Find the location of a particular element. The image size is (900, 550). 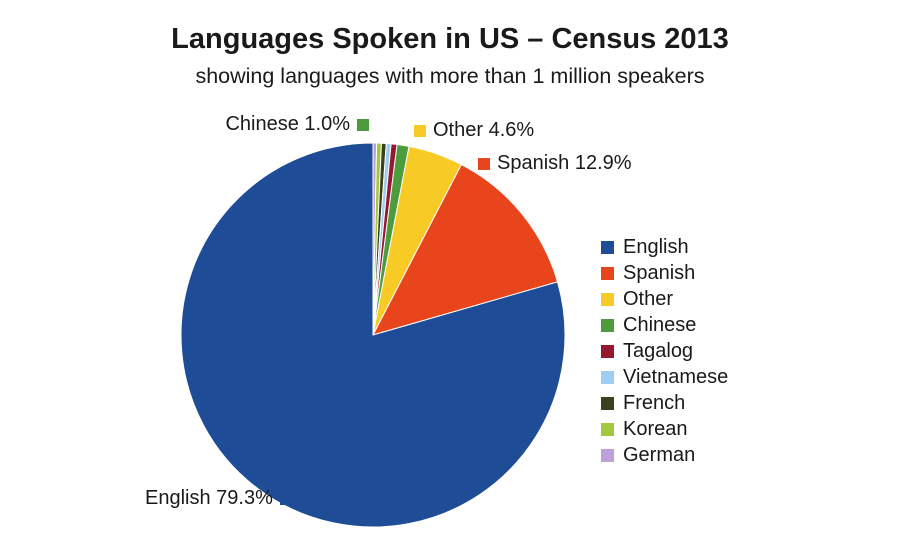

vietnamese-swatch-icon is located at coordinates (607, 377).